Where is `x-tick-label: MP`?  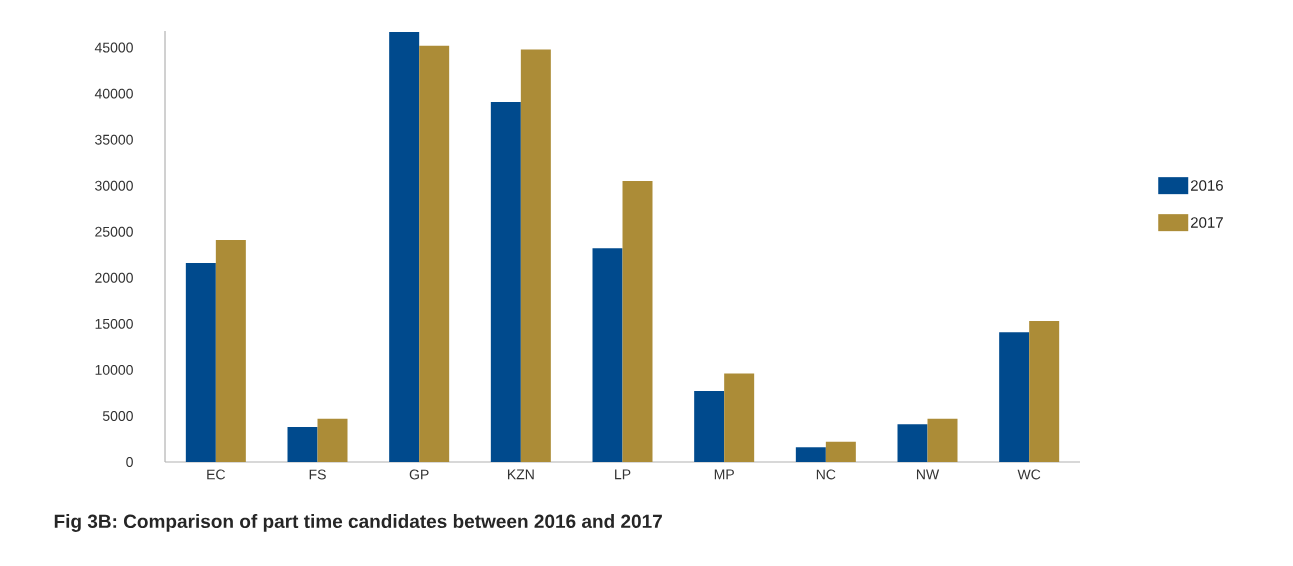 x-tick-label: MP is located at coordinates (724, 474).